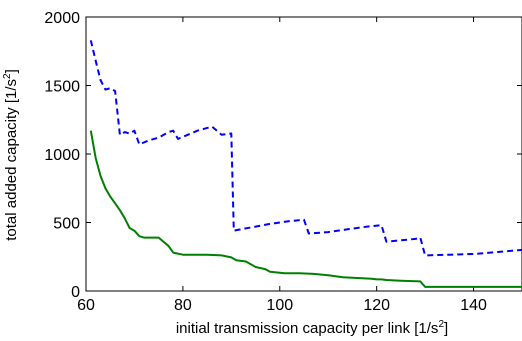  What do you see at coordinates (75, 292) in the screenshot?
I see `y-tick-label: 0` at bounding box center [75, 292].